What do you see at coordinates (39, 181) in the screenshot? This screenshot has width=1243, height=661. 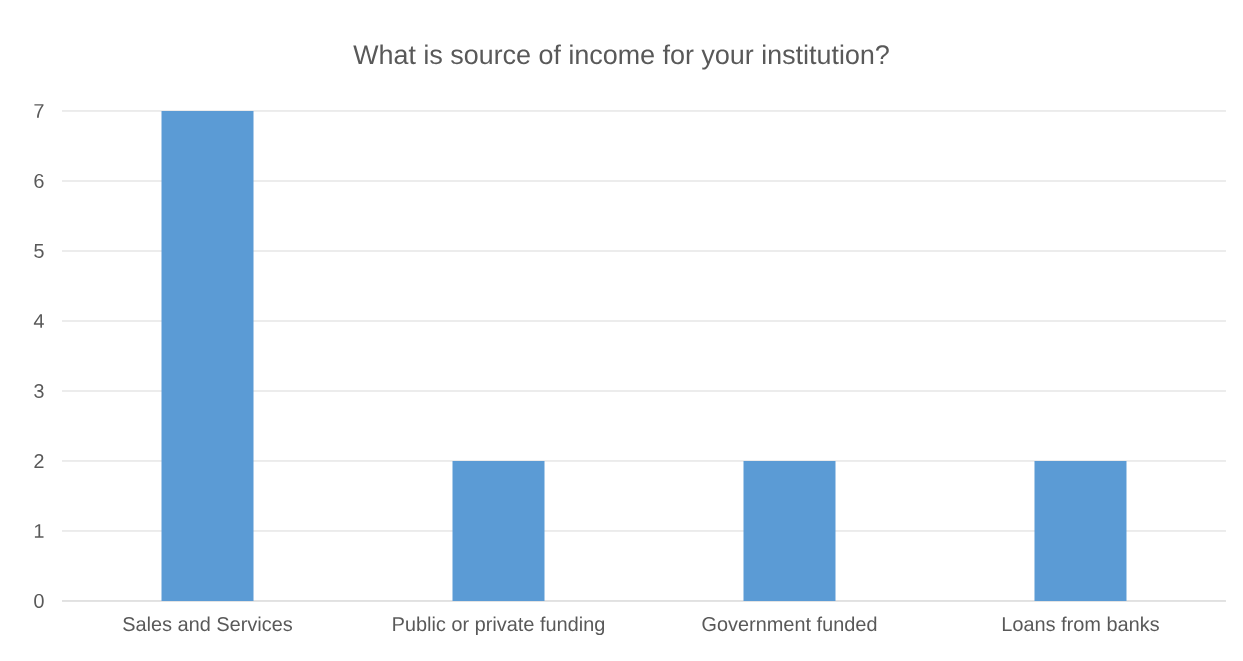 I see `y-tick-label: 6` at bounding box center [39, 181].